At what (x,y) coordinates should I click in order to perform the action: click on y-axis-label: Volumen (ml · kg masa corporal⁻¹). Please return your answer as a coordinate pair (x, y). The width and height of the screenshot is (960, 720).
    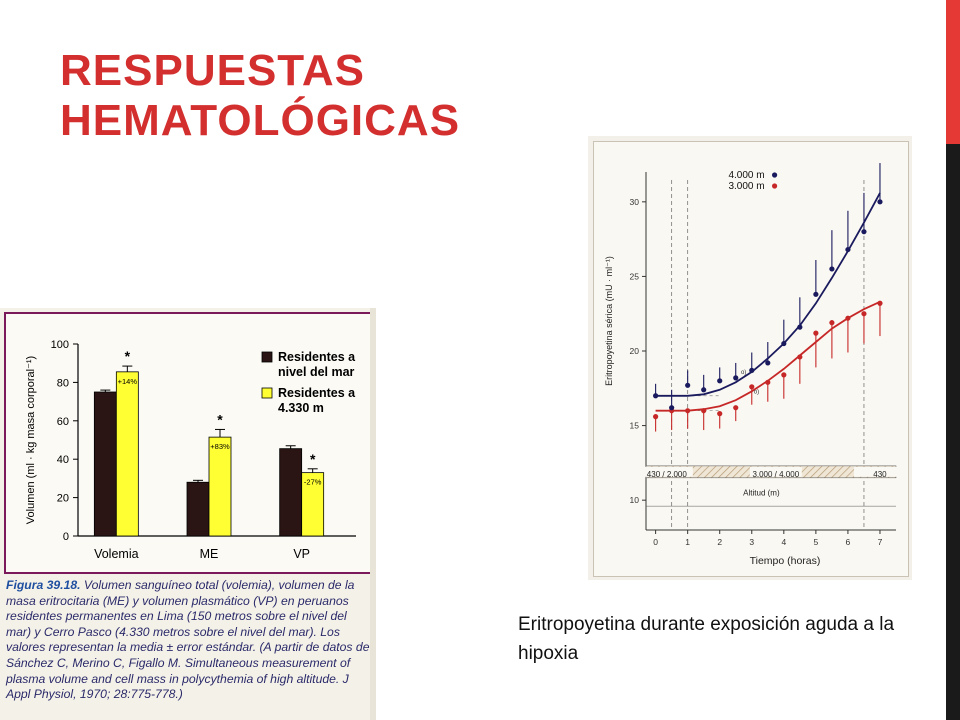
    Looking at the image, I should click on (31, 440).